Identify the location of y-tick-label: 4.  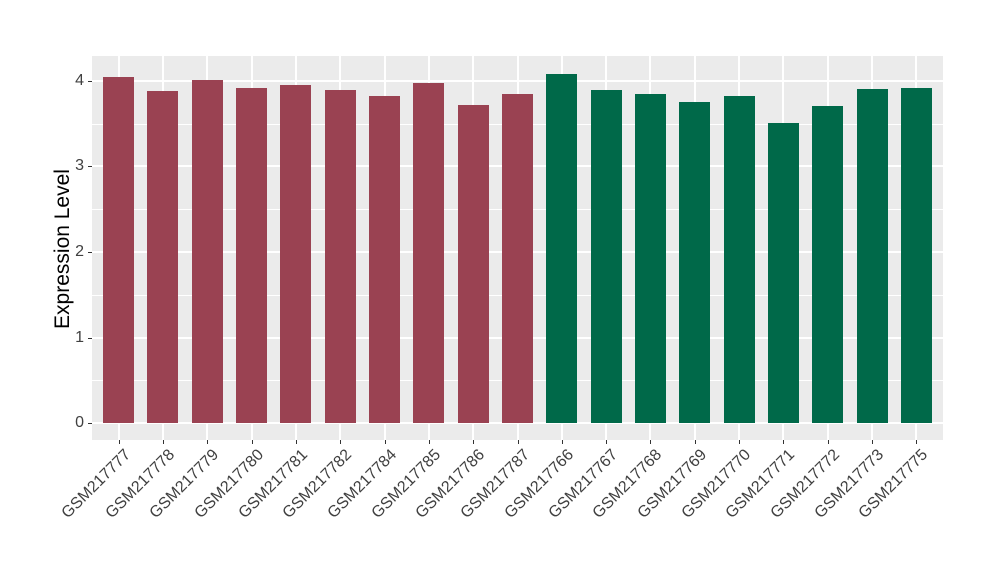
(79, 80).